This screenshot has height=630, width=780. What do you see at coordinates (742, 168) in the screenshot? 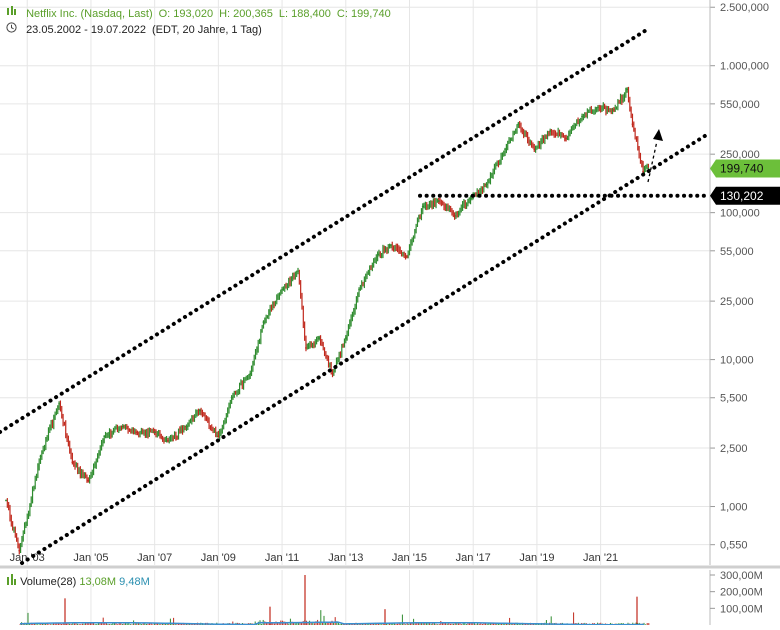
I see `last-price-label: 199,740` at bounding box center [742, 168].